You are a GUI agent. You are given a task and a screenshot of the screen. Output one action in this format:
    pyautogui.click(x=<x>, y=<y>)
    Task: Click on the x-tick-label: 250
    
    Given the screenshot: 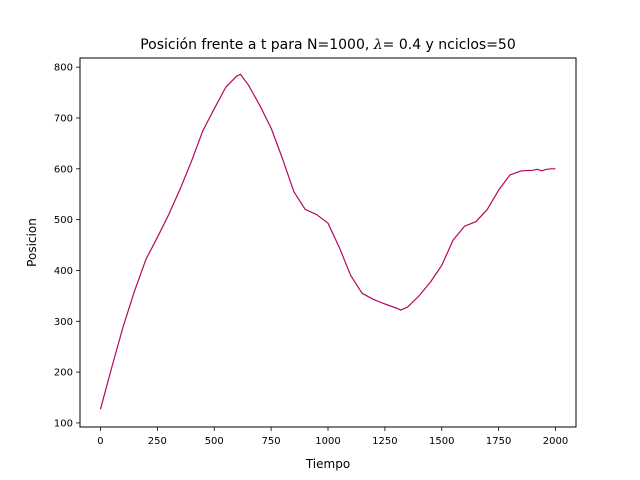 What is the action you would take?
    pyautogui.click(x=157, y=441)
    